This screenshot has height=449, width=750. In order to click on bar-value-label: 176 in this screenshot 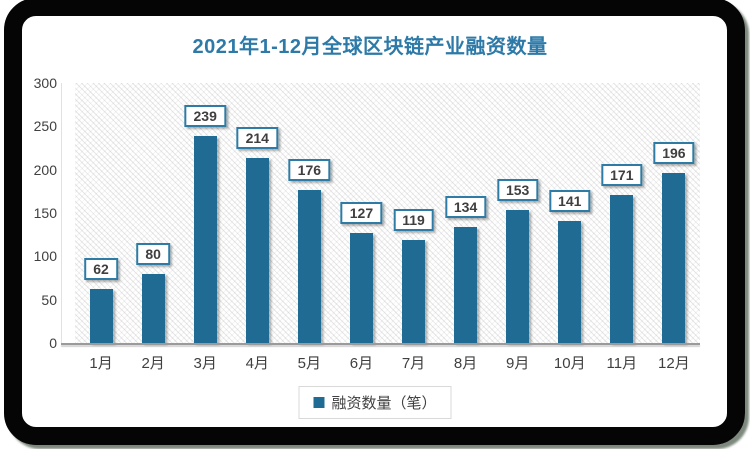, I will do `click(309, 170)`.